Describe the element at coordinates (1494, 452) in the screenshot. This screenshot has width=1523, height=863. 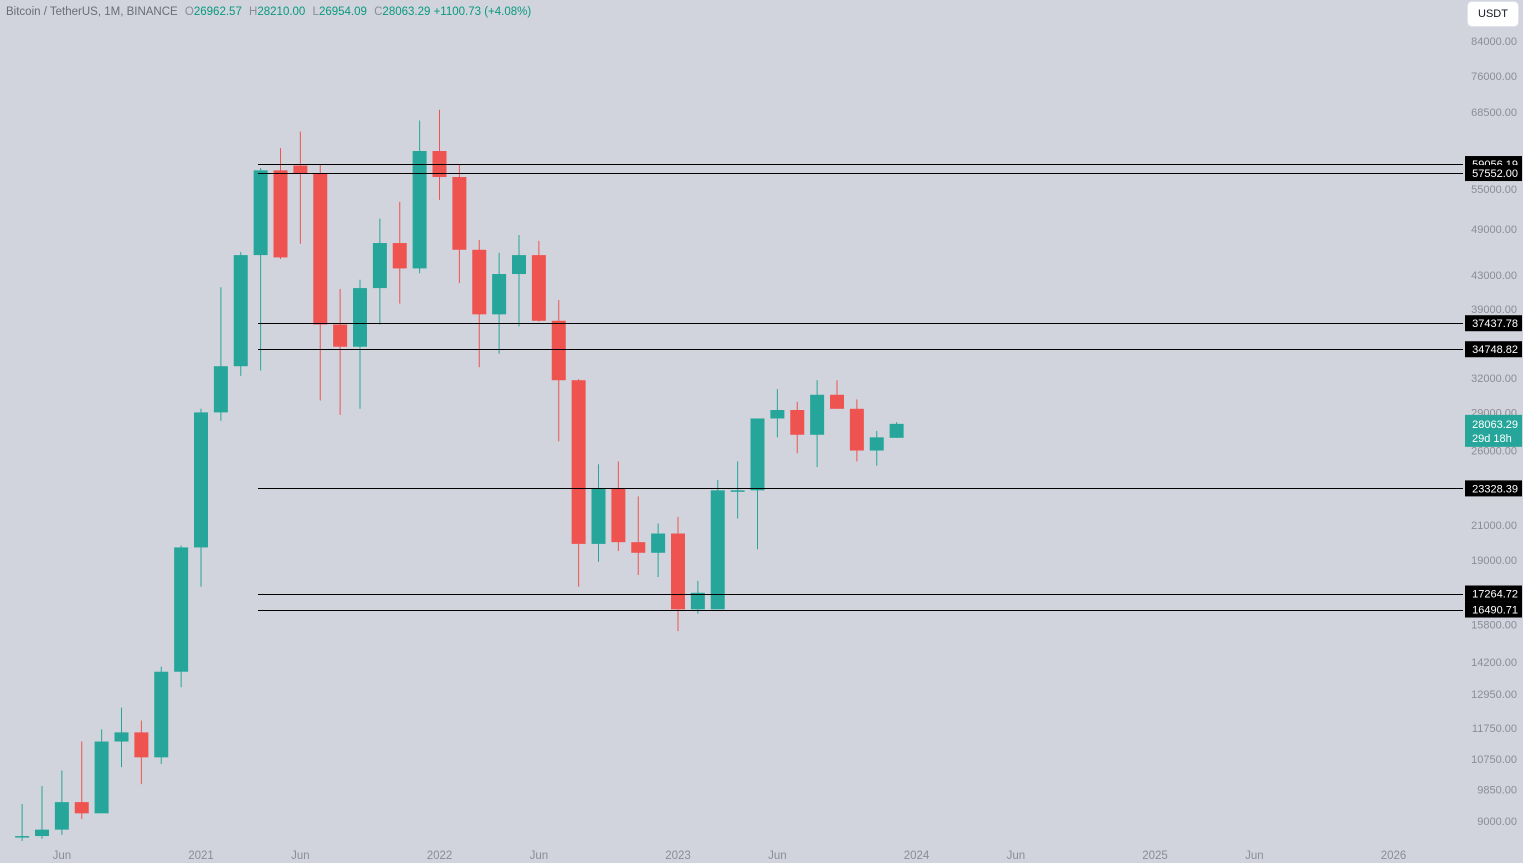
I see `y-tick-label: 26000.00` at that location.